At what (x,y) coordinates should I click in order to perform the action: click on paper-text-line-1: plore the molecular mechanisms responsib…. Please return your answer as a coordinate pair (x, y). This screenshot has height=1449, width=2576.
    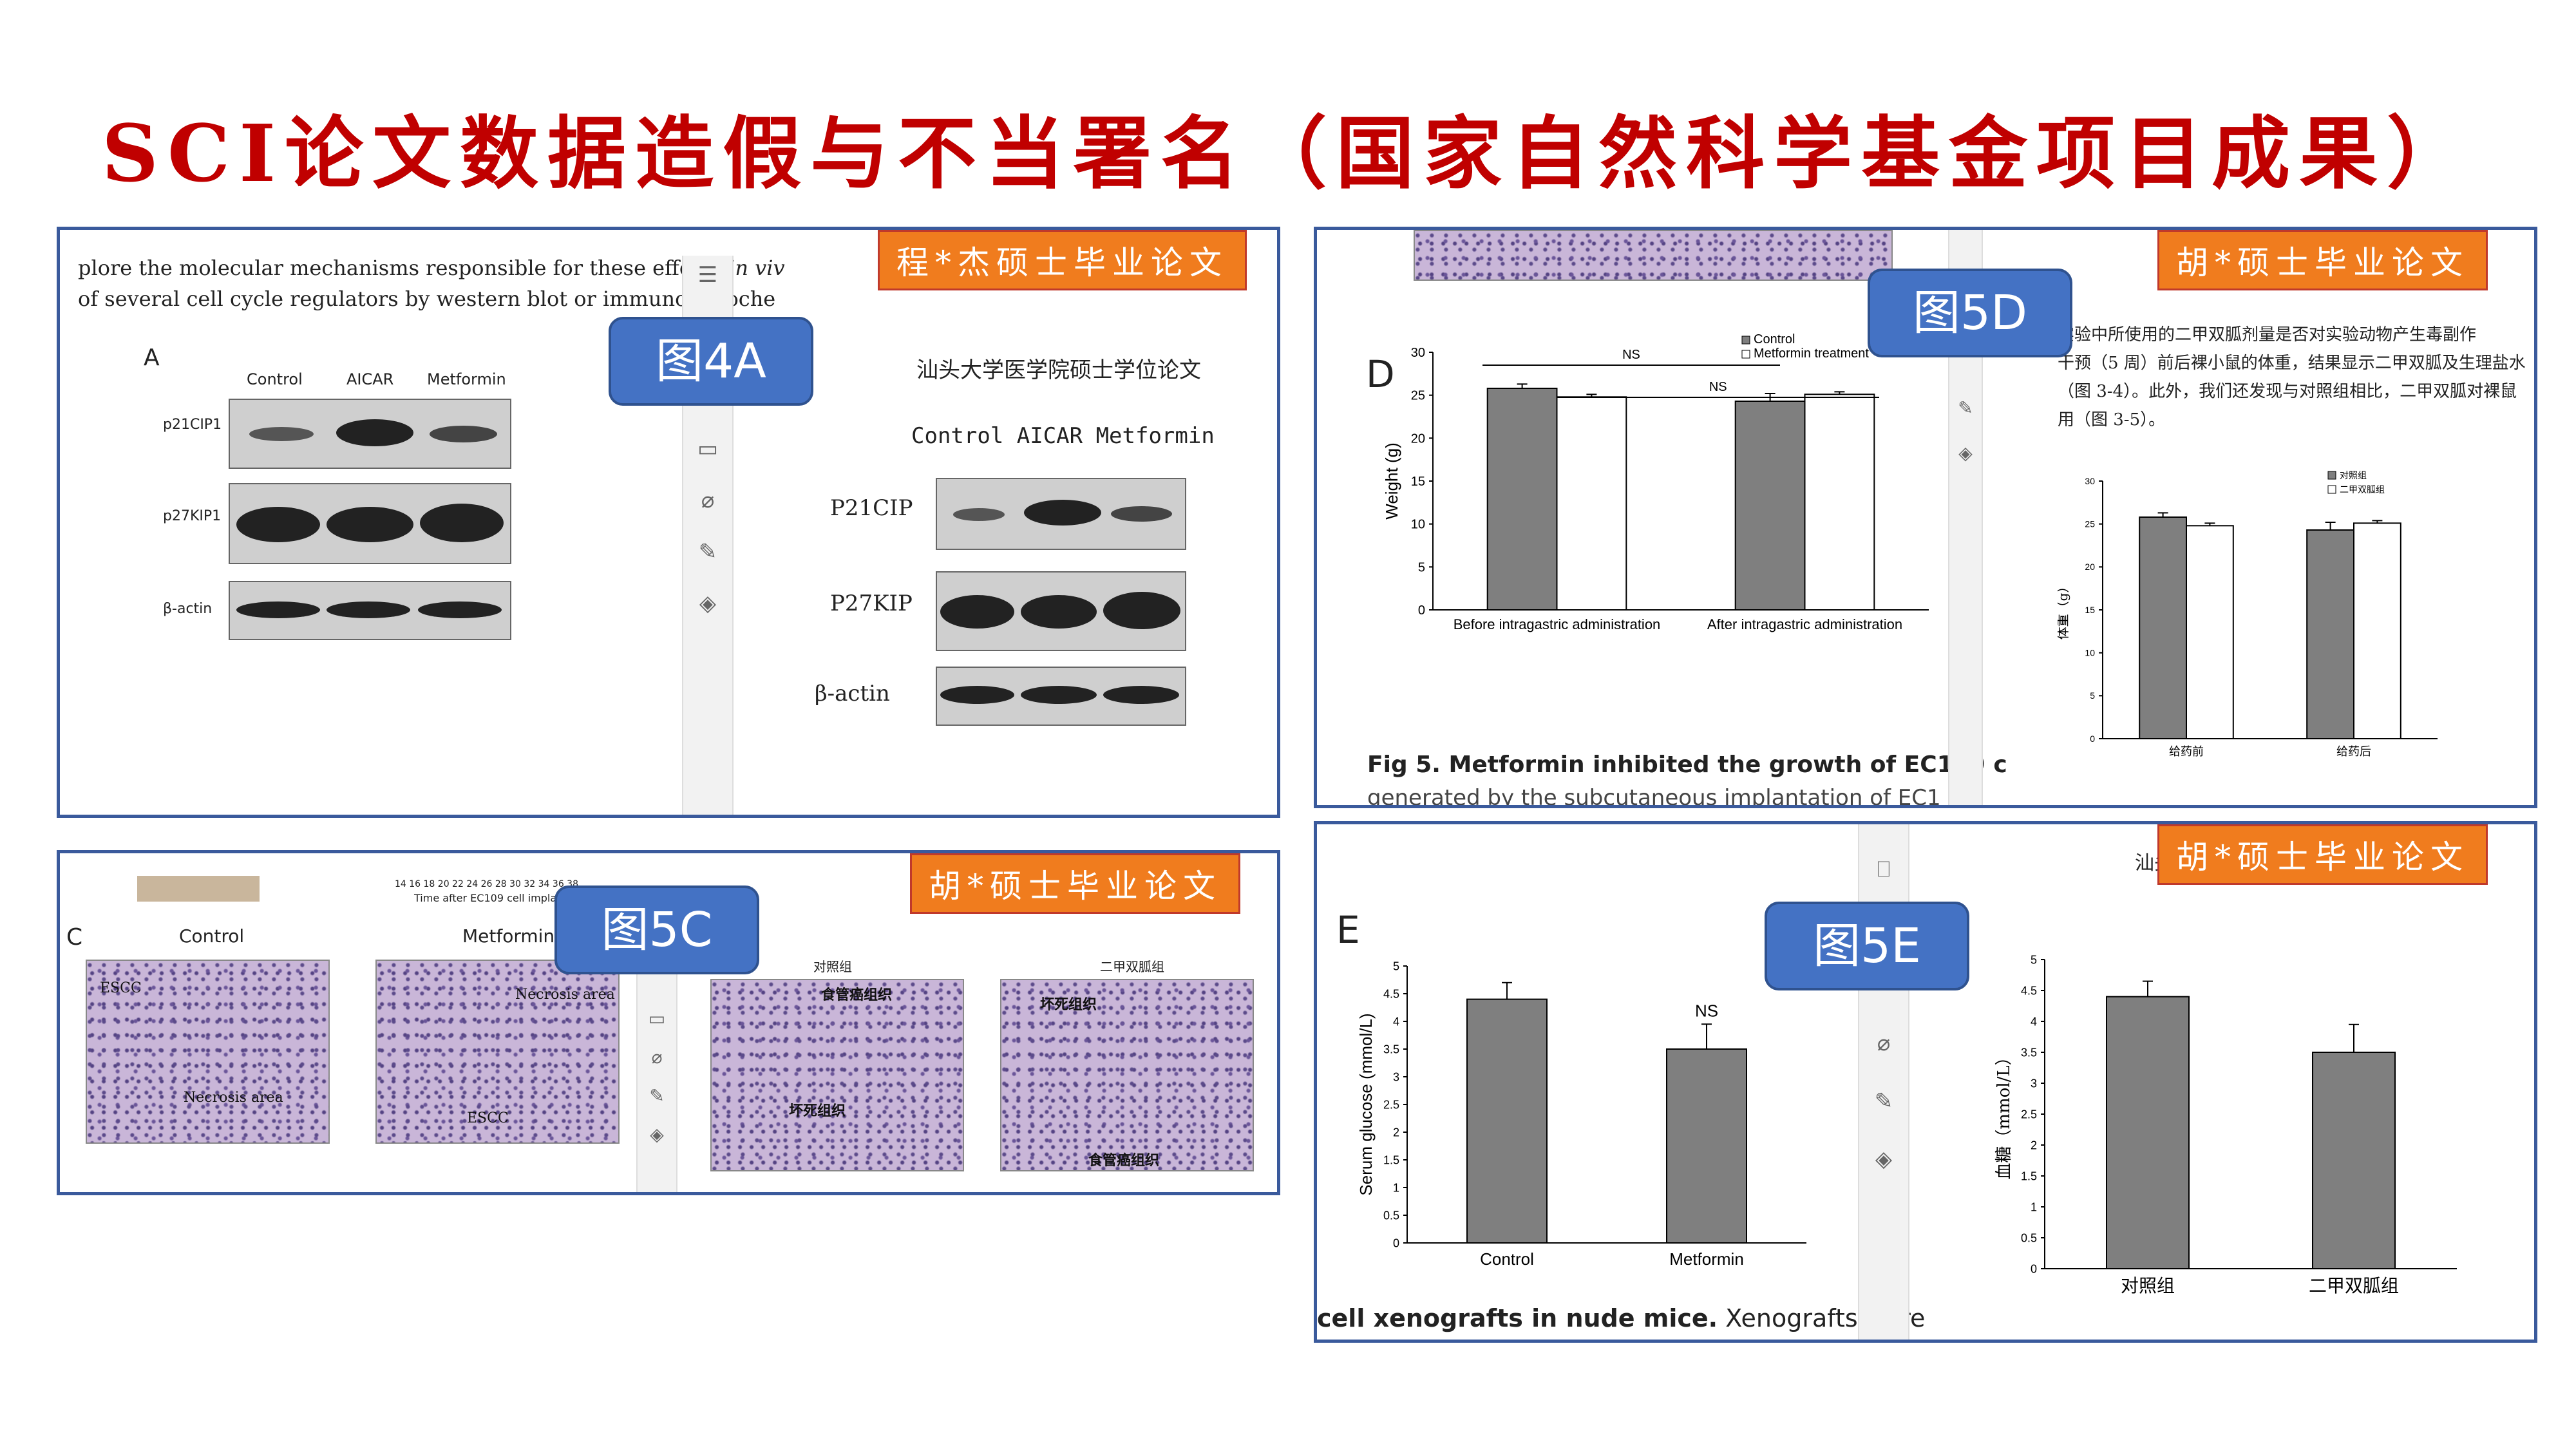
    Looking at the image, I should click on (431, 268).